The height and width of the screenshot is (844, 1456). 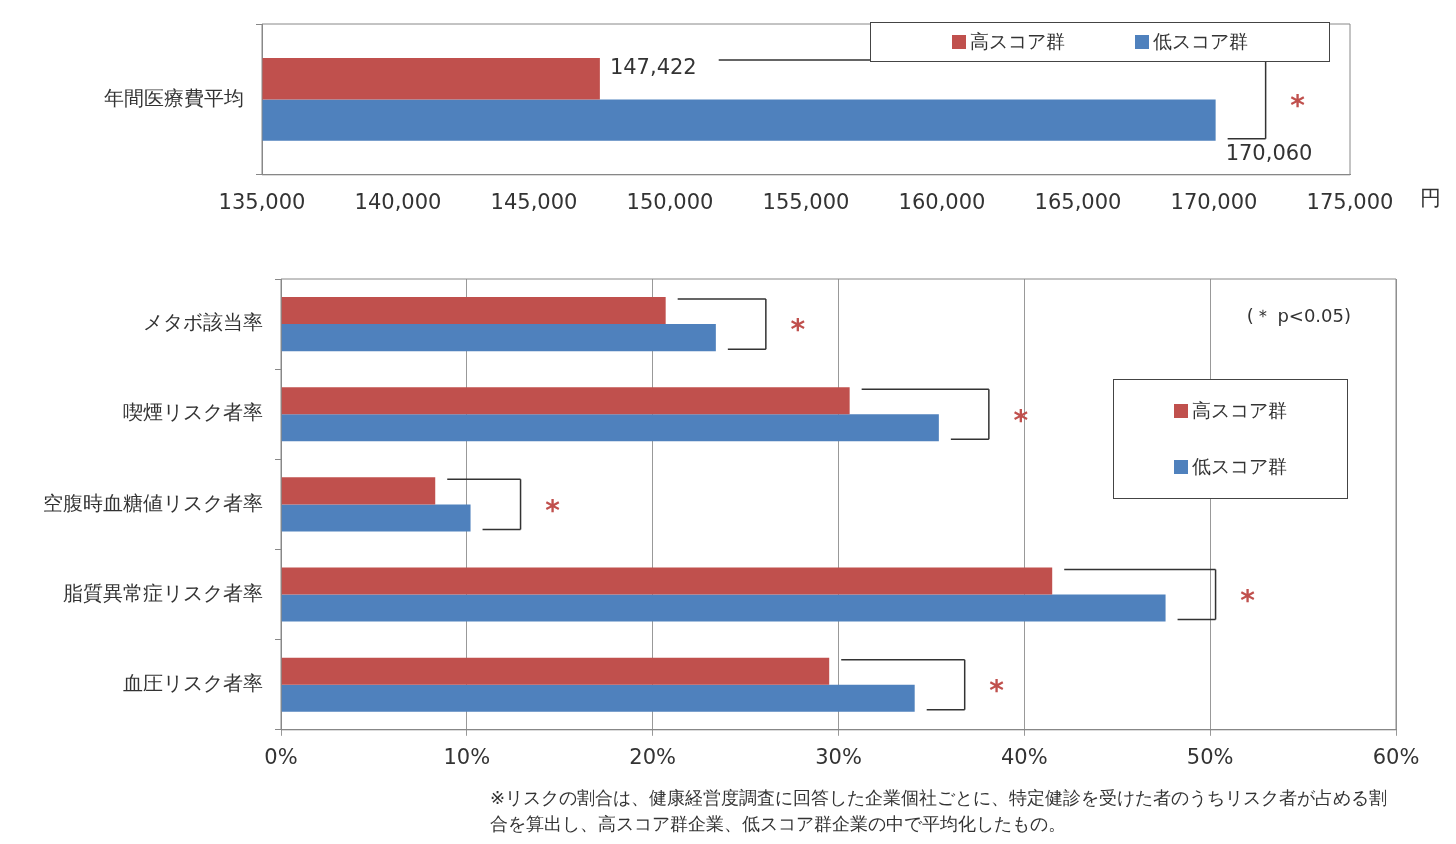 What do you see at coordinates (670, 201) in the screenshot?
I see `x-tick-label: 150,000` at bounding box center [670, 201].